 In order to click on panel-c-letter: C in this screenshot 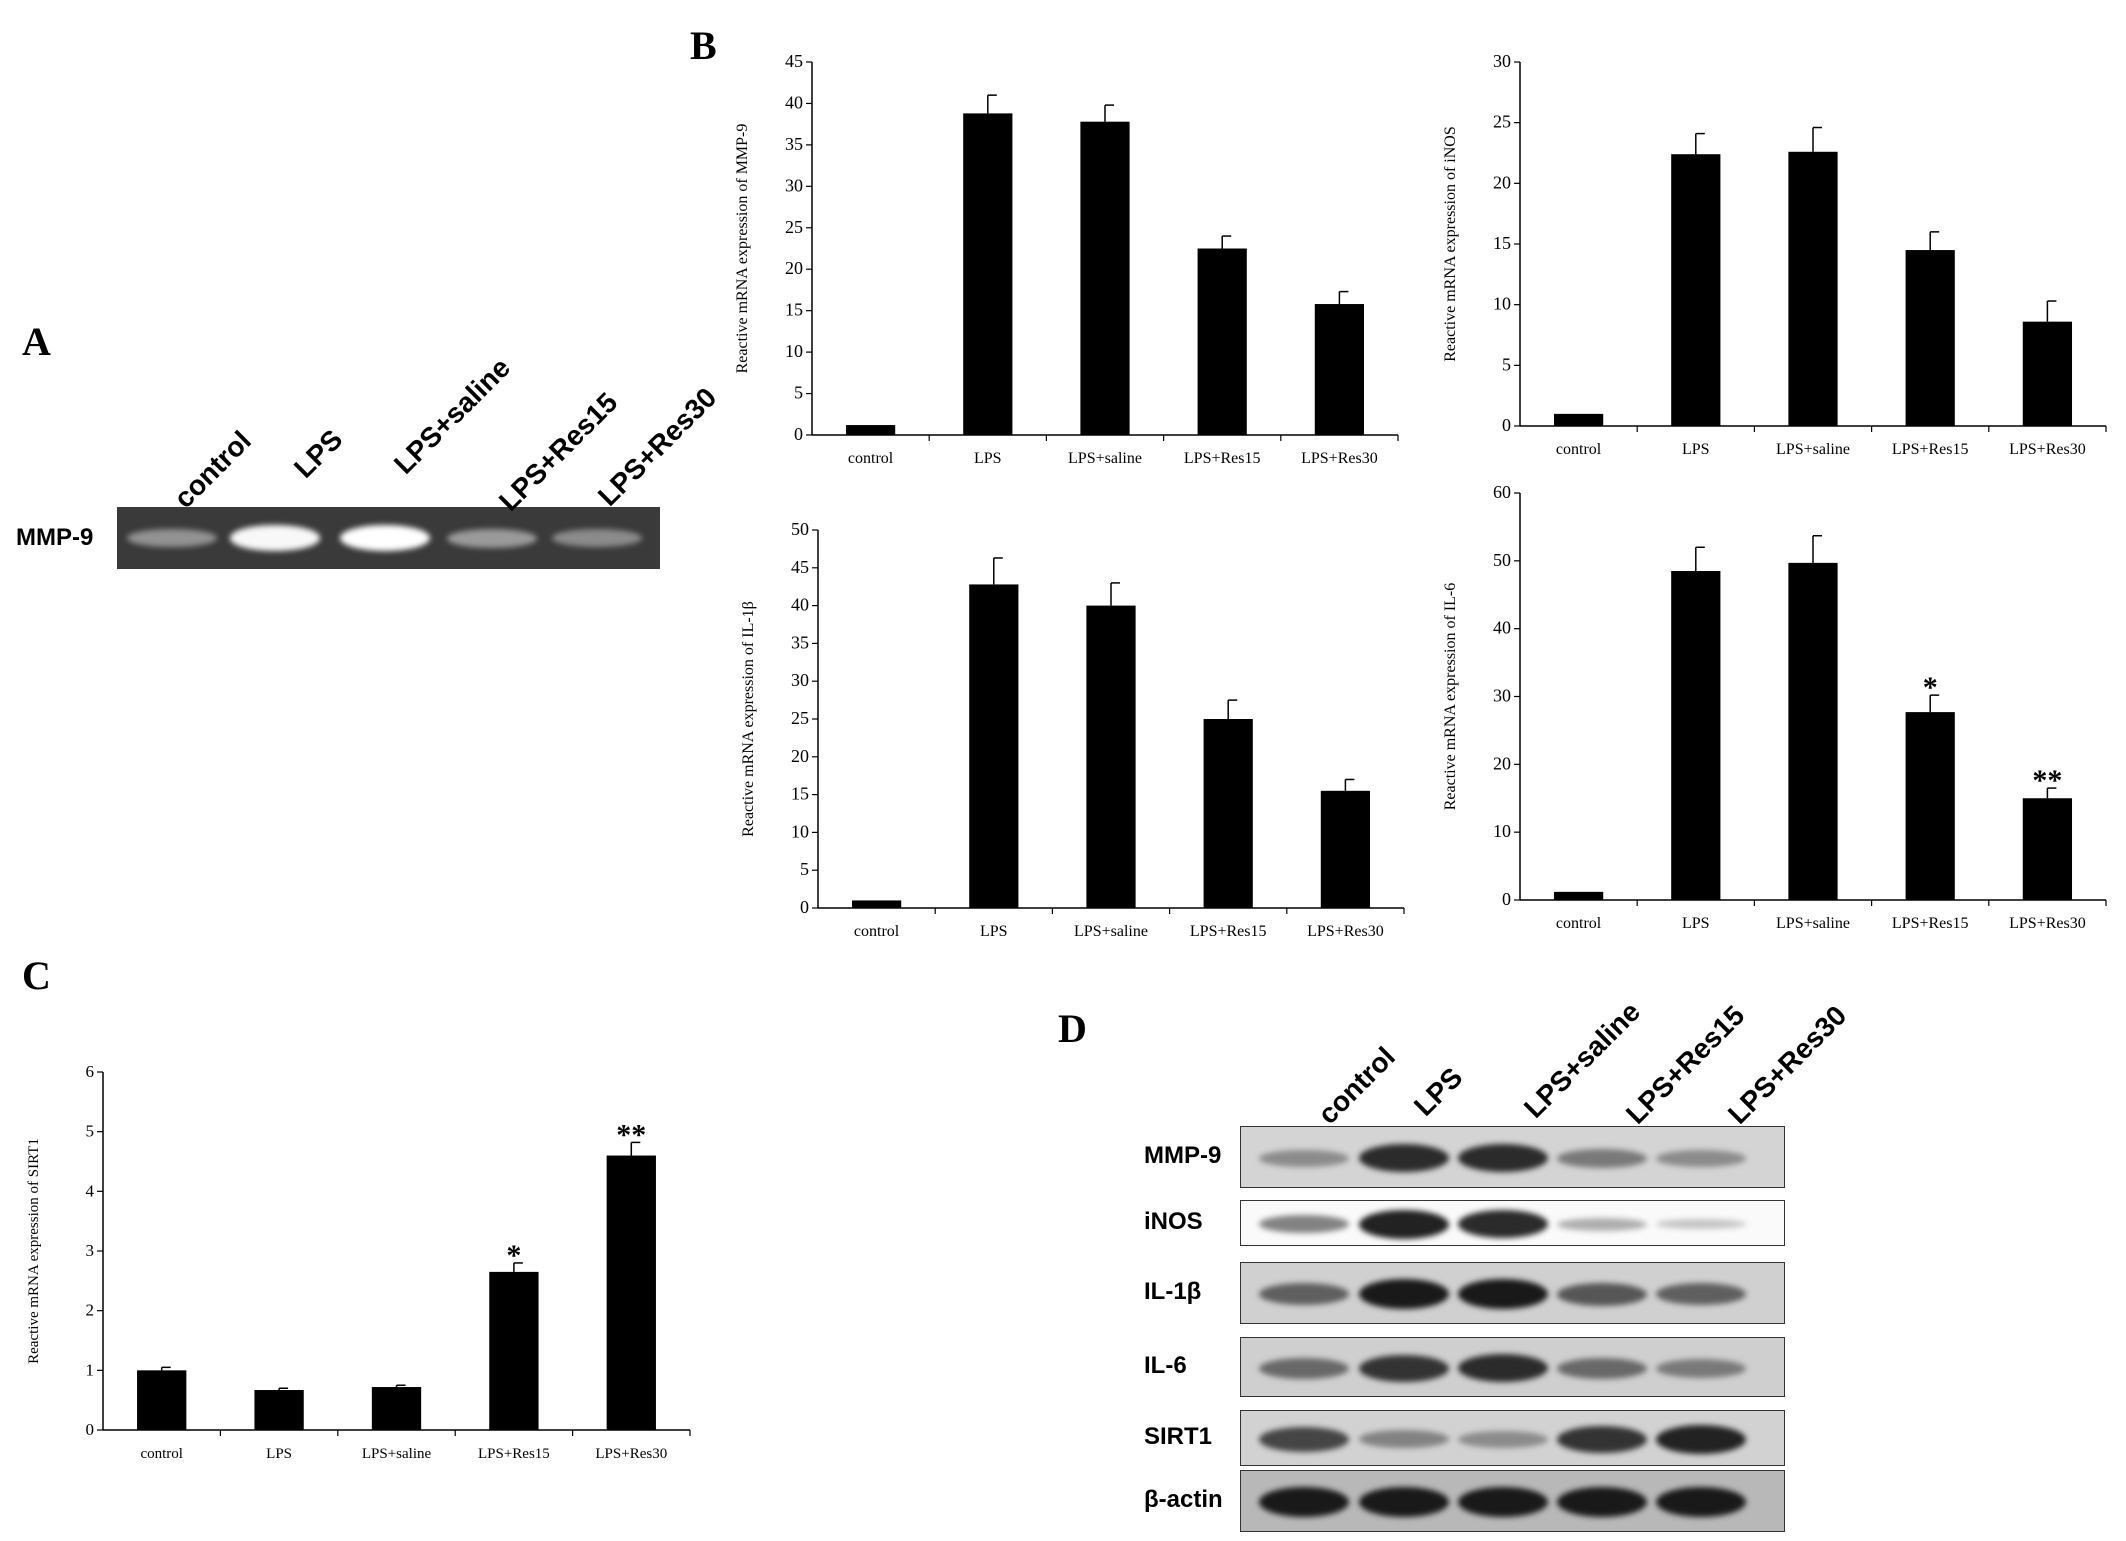, I will do `click(36, 975)`.